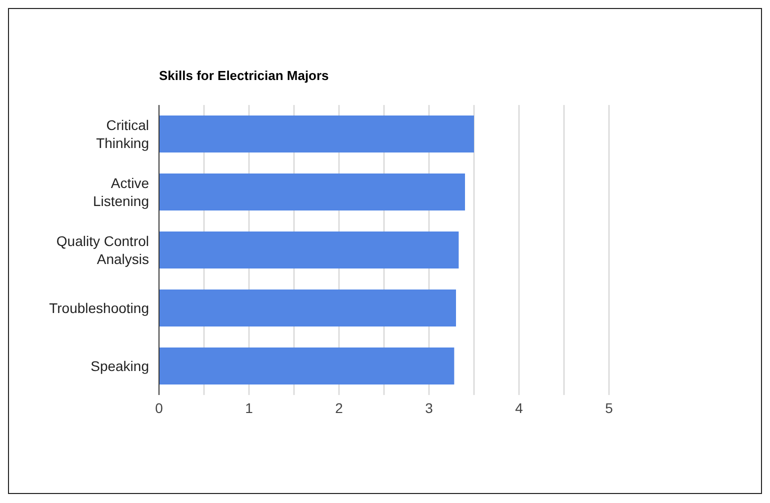 This screenshot has width=770, height=503. What do you see at coordinates (119, 366) in the screenshot?
I see `y-tick-label: Speaking` at bounding box center [119, 366].